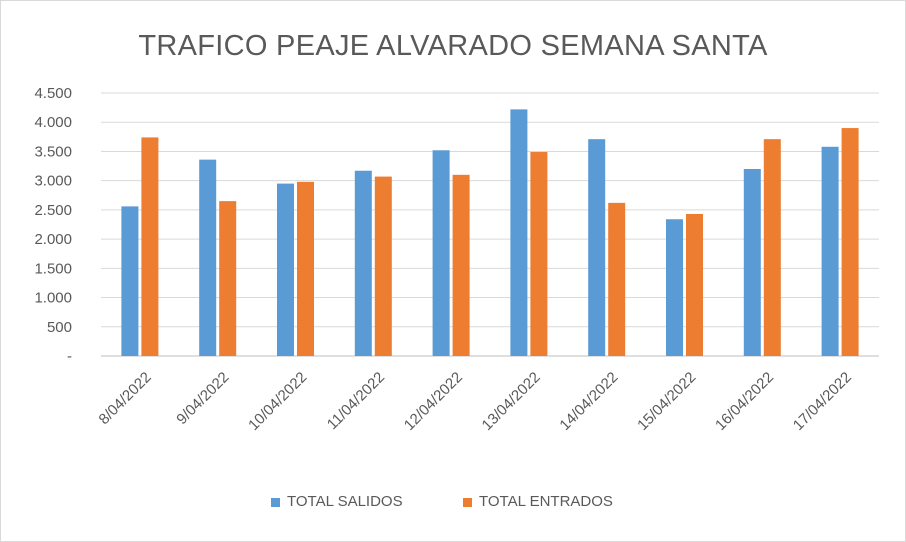 The height and width of the screenshot is (542, 906). I want to click on y-tick-label: 4.500, so click(53, 93).